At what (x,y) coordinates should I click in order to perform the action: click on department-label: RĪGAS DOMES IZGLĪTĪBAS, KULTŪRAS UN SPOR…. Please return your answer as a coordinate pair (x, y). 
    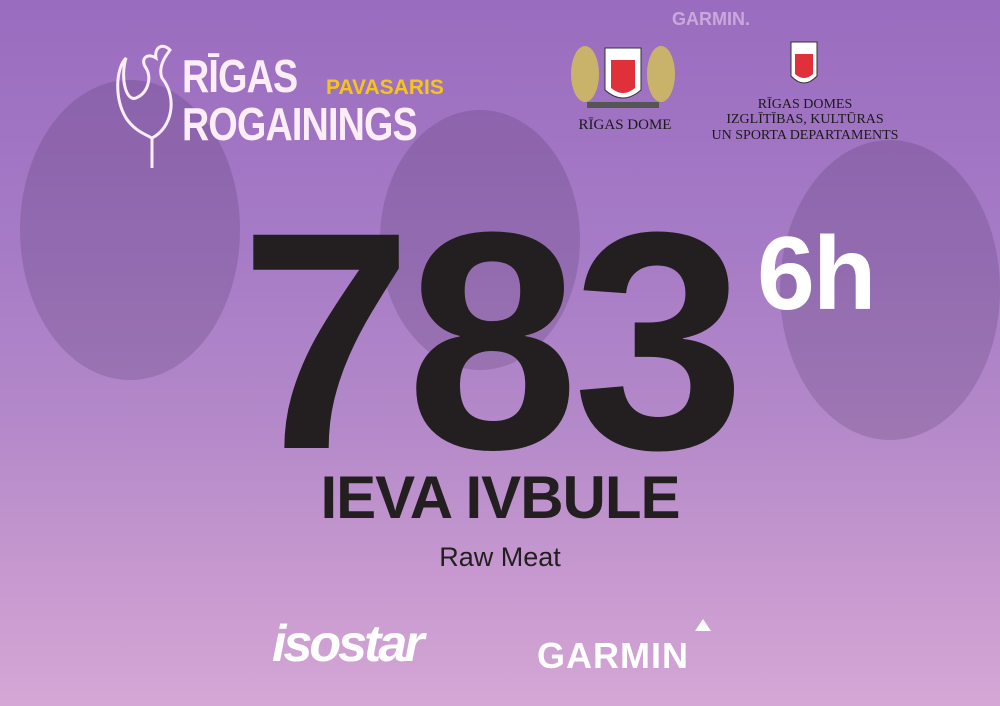
    Looking at the image, I should click on (805, 120).